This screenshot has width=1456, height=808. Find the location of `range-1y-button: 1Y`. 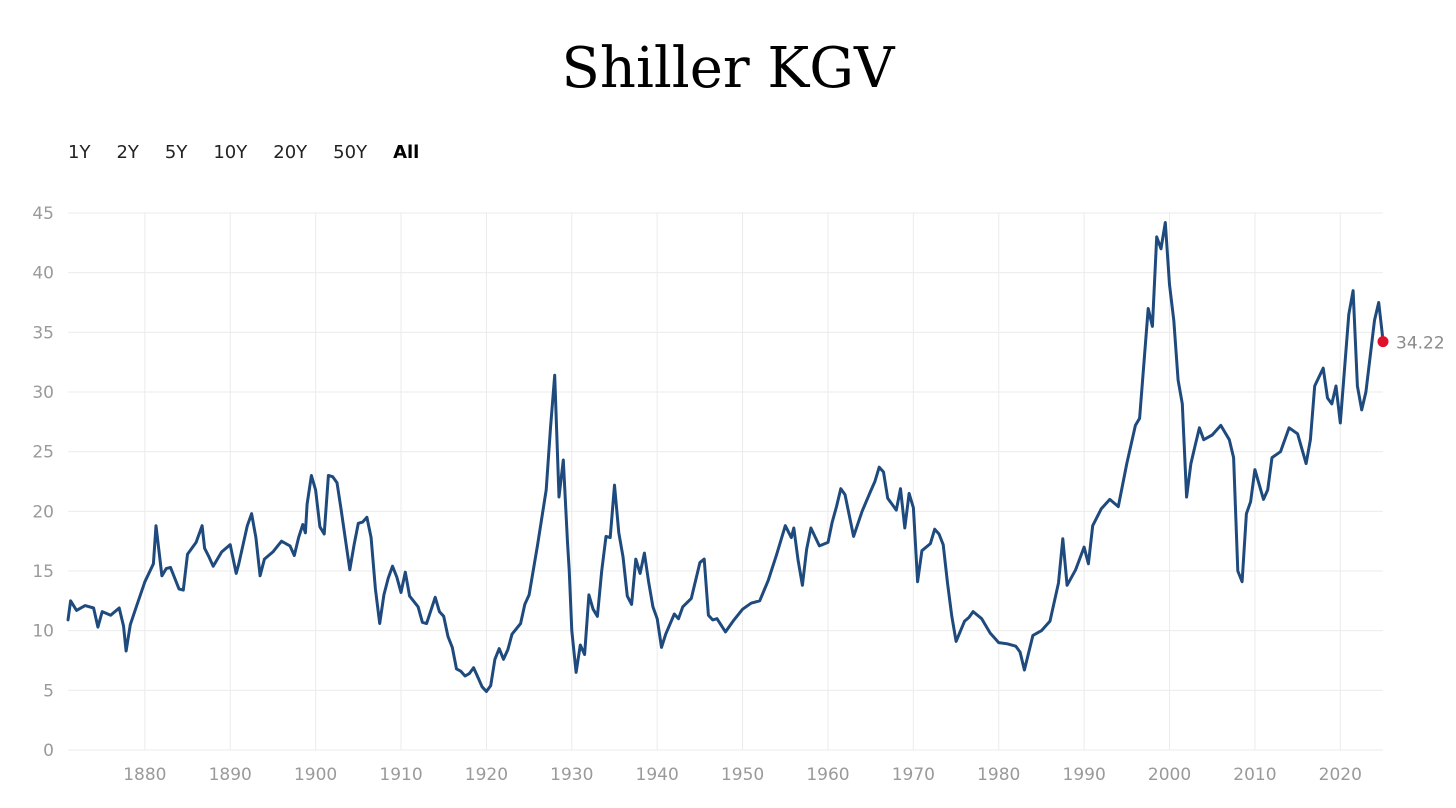

range-1y-button: 1Y is located at coordinates (79, 152).